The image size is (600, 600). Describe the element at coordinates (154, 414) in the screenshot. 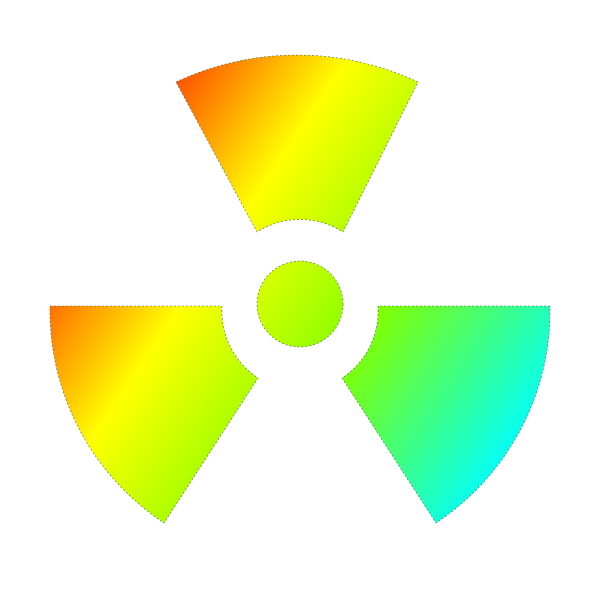

I see `trefoil-blade-left` at that location.